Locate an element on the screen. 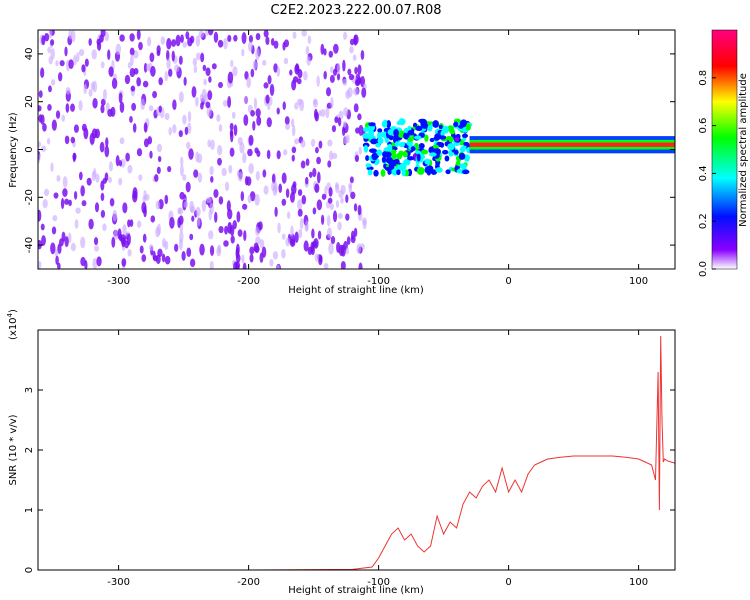  colorbar-gradient is located at coordinates (724, 149).